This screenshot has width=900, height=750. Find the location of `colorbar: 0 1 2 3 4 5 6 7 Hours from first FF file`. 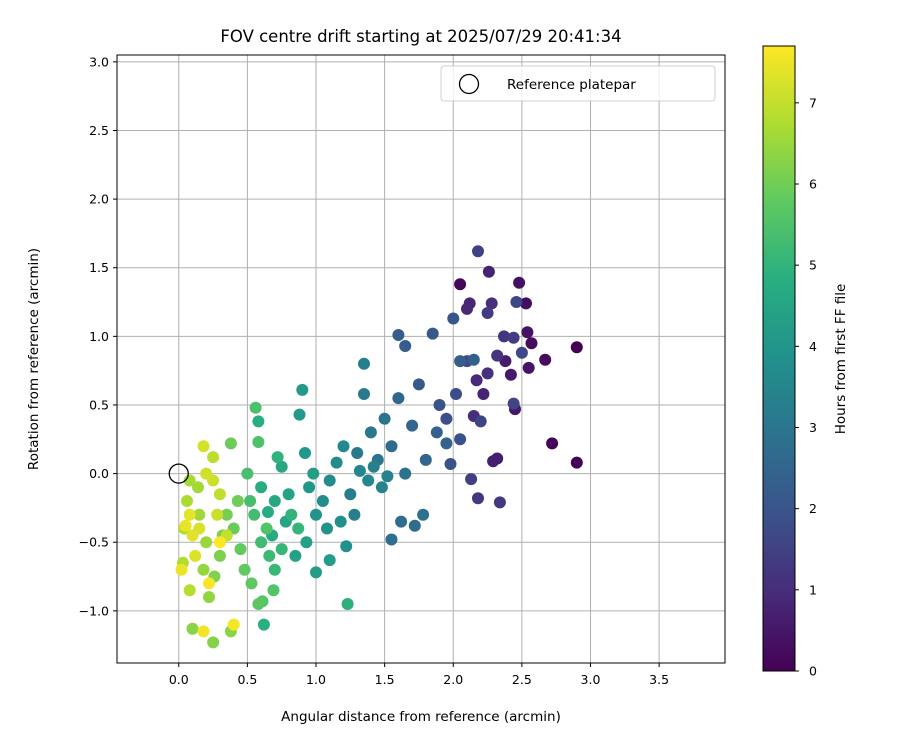

colorbar: 0 1 2 3 4 5 6 7 Hours from first FF file is located at coordinates (805, 362).